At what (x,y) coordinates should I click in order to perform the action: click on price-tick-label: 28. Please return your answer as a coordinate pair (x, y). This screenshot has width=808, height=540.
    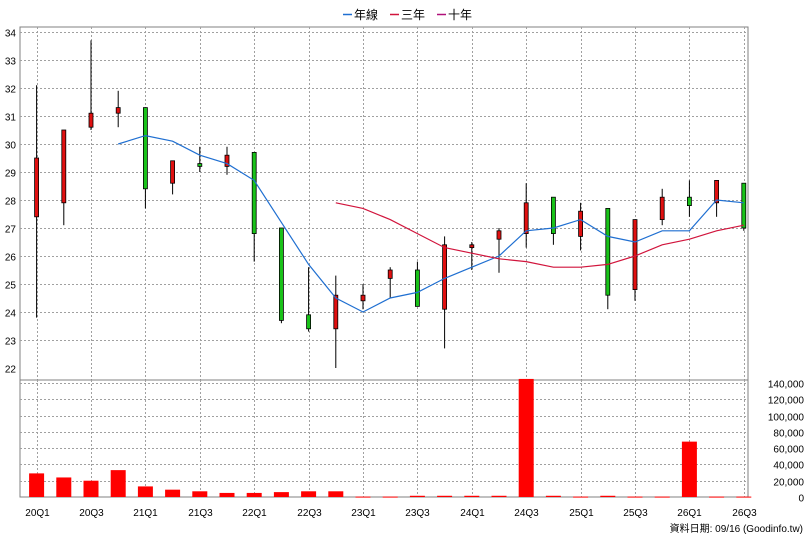
    Looking at the image, I should click on (11, 202).